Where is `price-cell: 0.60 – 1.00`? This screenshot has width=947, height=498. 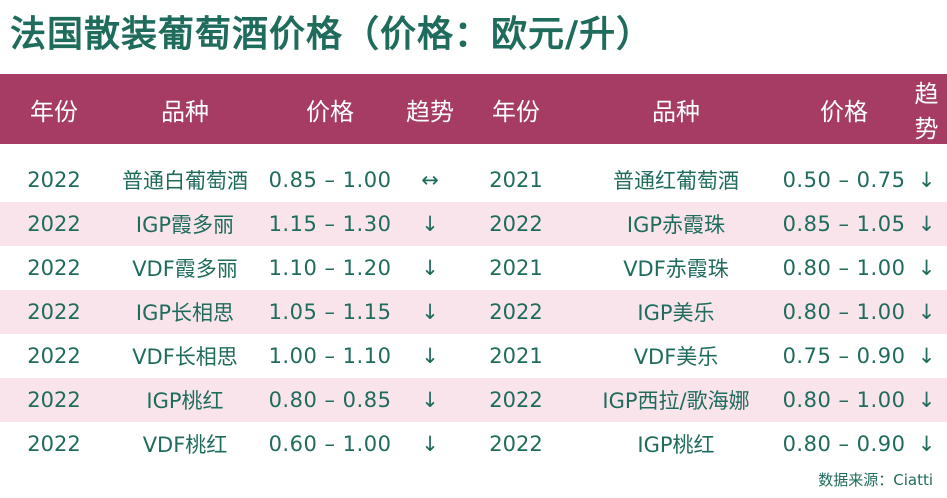
price-cell: 0.60 – 1.00 is located at coordinates (330, 444).